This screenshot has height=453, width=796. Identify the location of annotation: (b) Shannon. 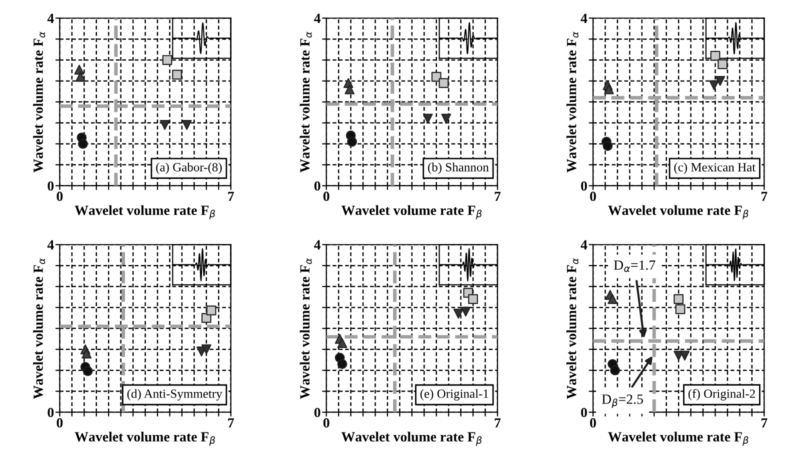
(458, 168).